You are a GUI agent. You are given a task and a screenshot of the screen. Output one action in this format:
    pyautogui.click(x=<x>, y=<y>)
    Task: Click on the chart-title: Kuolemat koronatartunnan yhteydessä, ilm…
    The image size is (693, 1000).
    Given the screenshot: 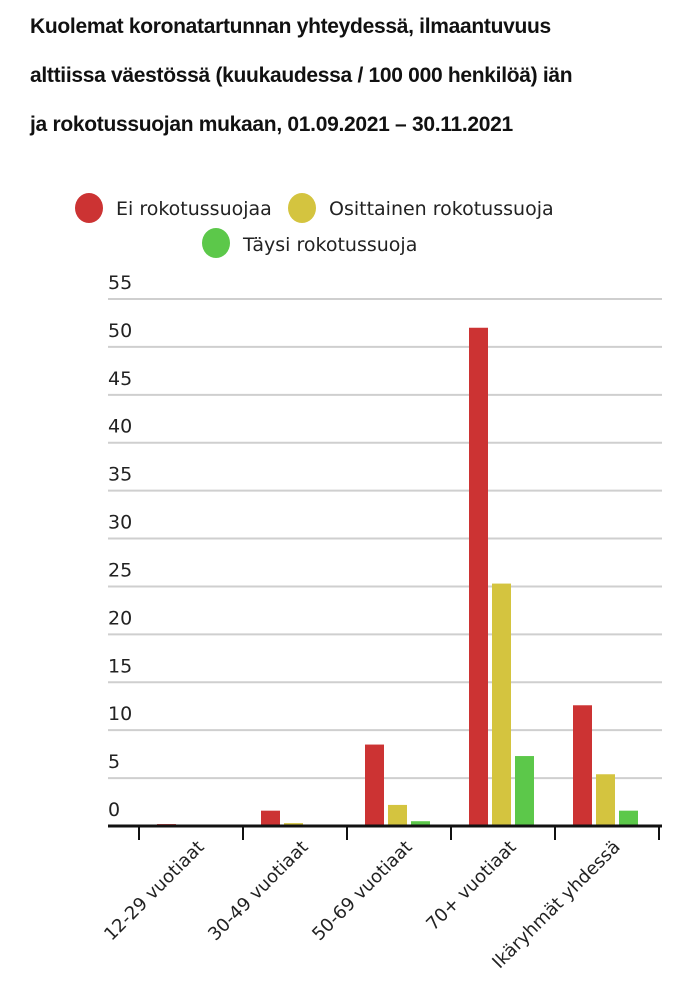 What is the action you would take?
    pyautogui.click(x=355, y=75)
    